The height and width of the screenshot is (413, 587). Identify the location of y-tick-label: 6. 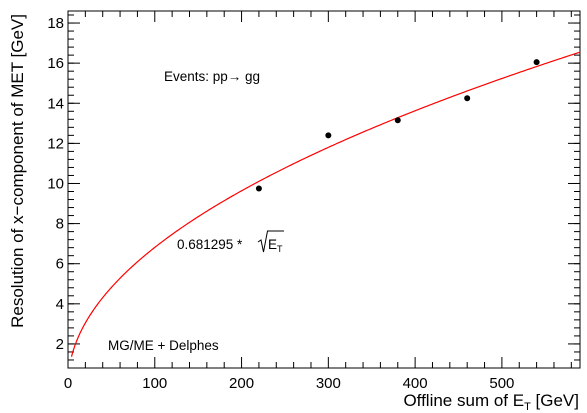
(60, 264).